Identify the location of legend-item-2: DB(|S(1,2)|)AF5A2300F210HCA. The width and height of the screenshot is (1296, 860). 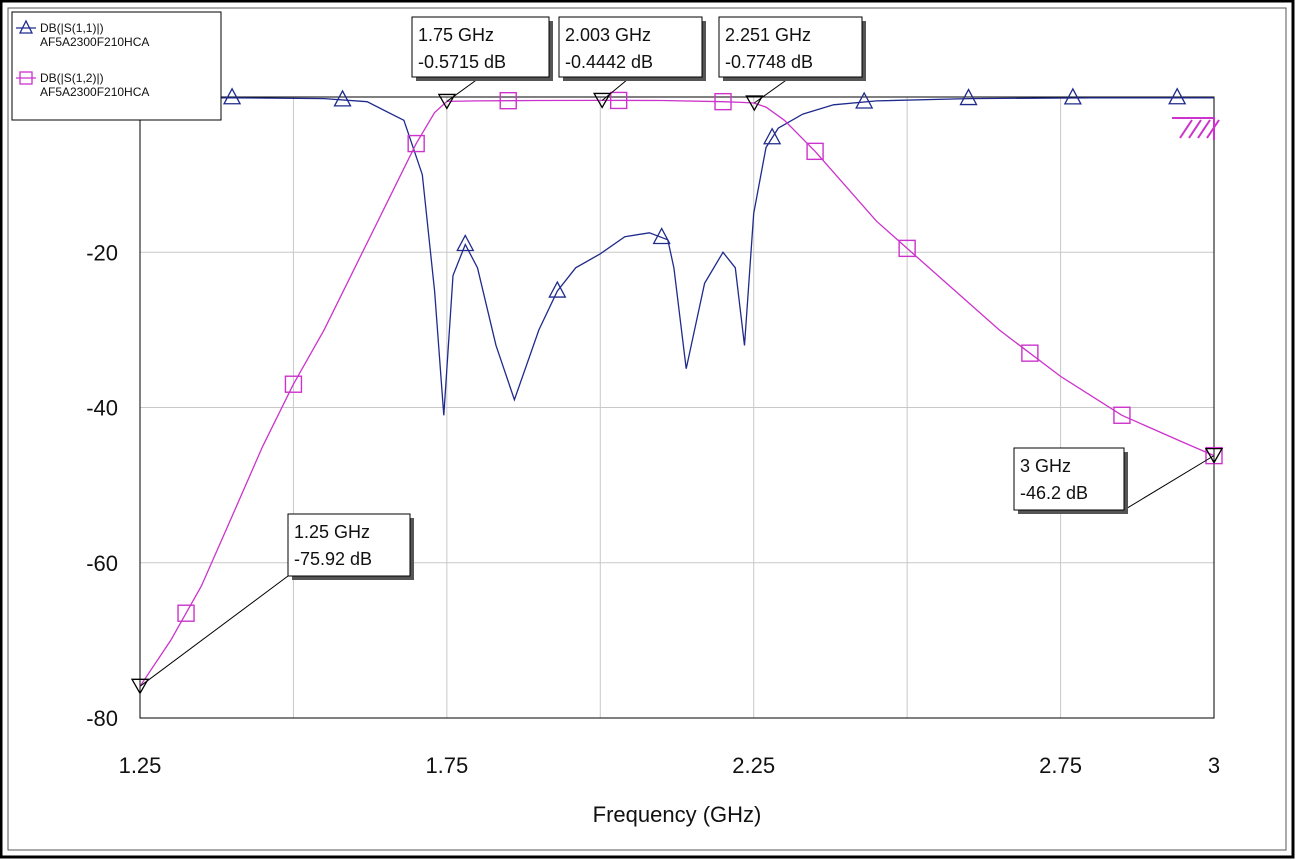
(82, 85).